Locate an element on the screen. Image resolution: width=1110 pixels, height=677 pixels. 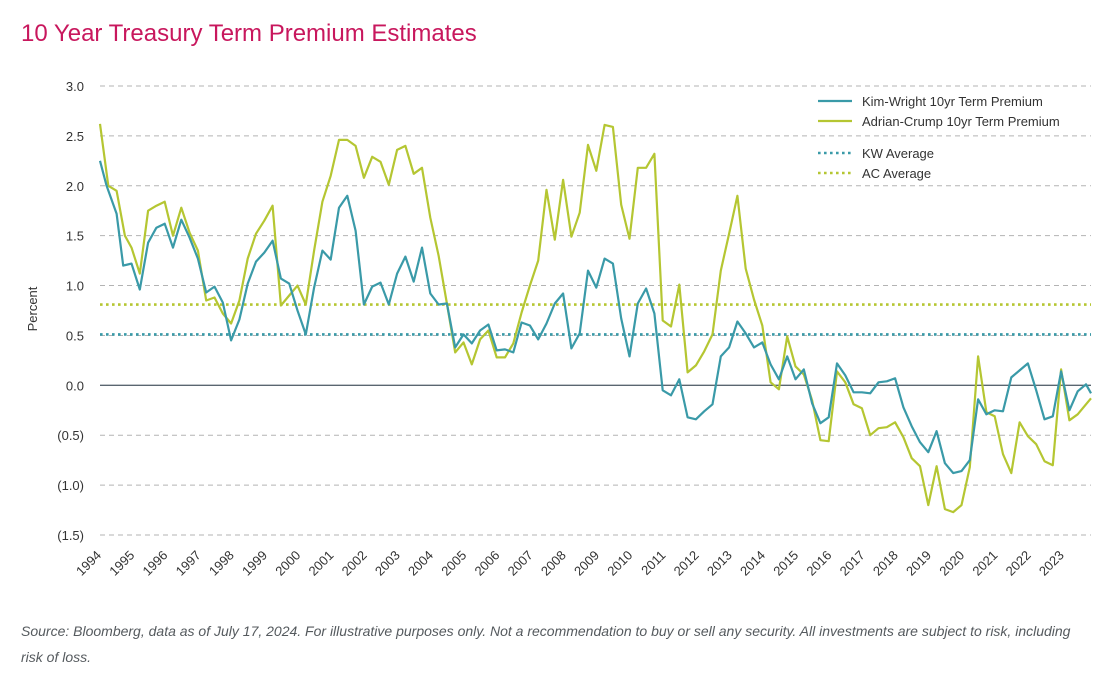
x-tick-label: 2019 is located at coordinates (918, 563).